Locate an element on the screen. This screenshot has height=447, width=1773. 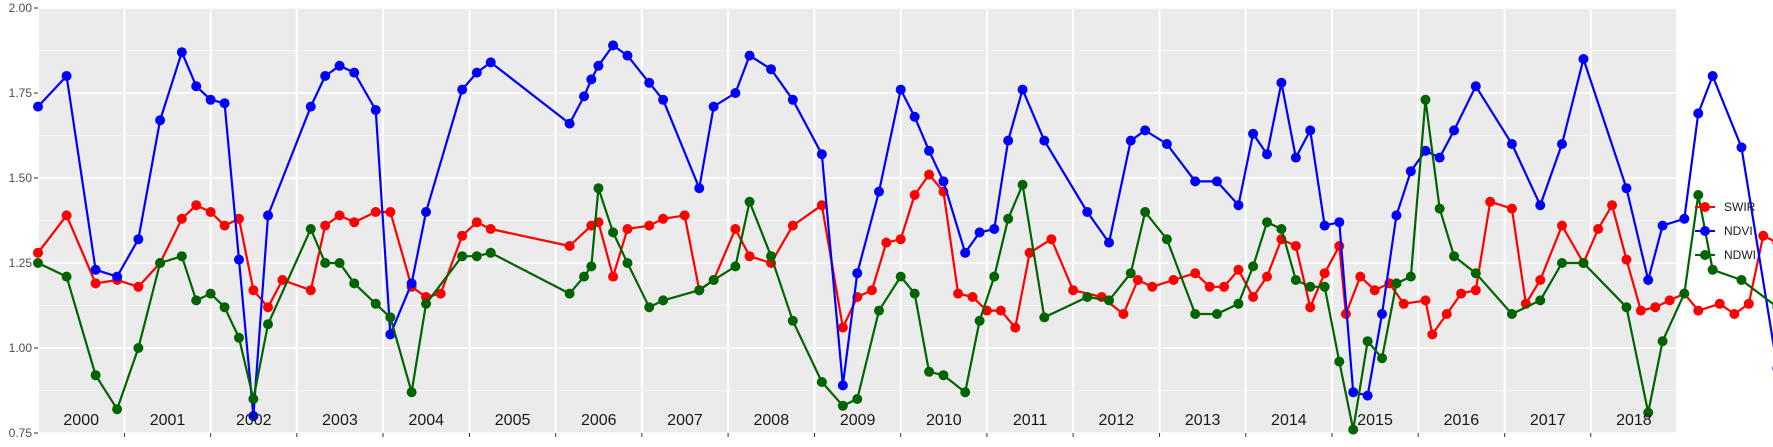
year-label: 2000 is located at coordinates (81, 420).